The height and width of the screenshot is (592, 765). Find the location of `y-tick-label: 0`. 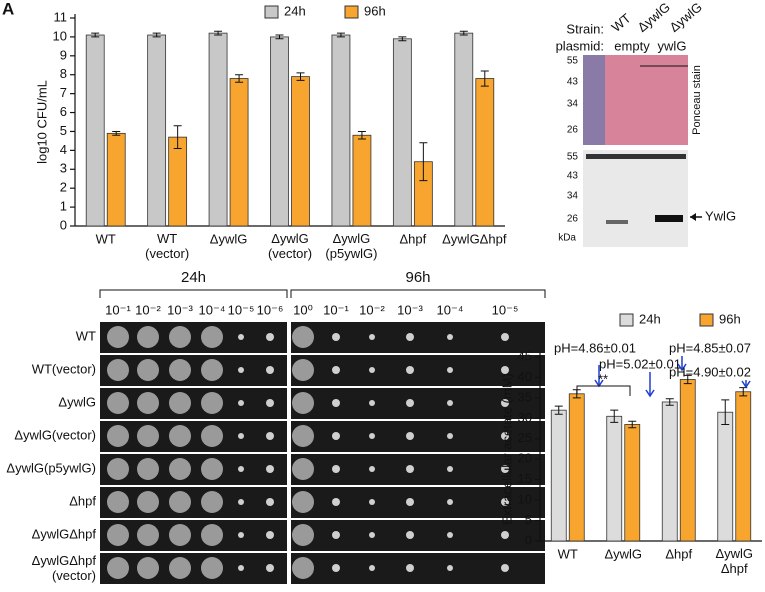

y-tick-label: 0 is located at coordinates (528, 539).